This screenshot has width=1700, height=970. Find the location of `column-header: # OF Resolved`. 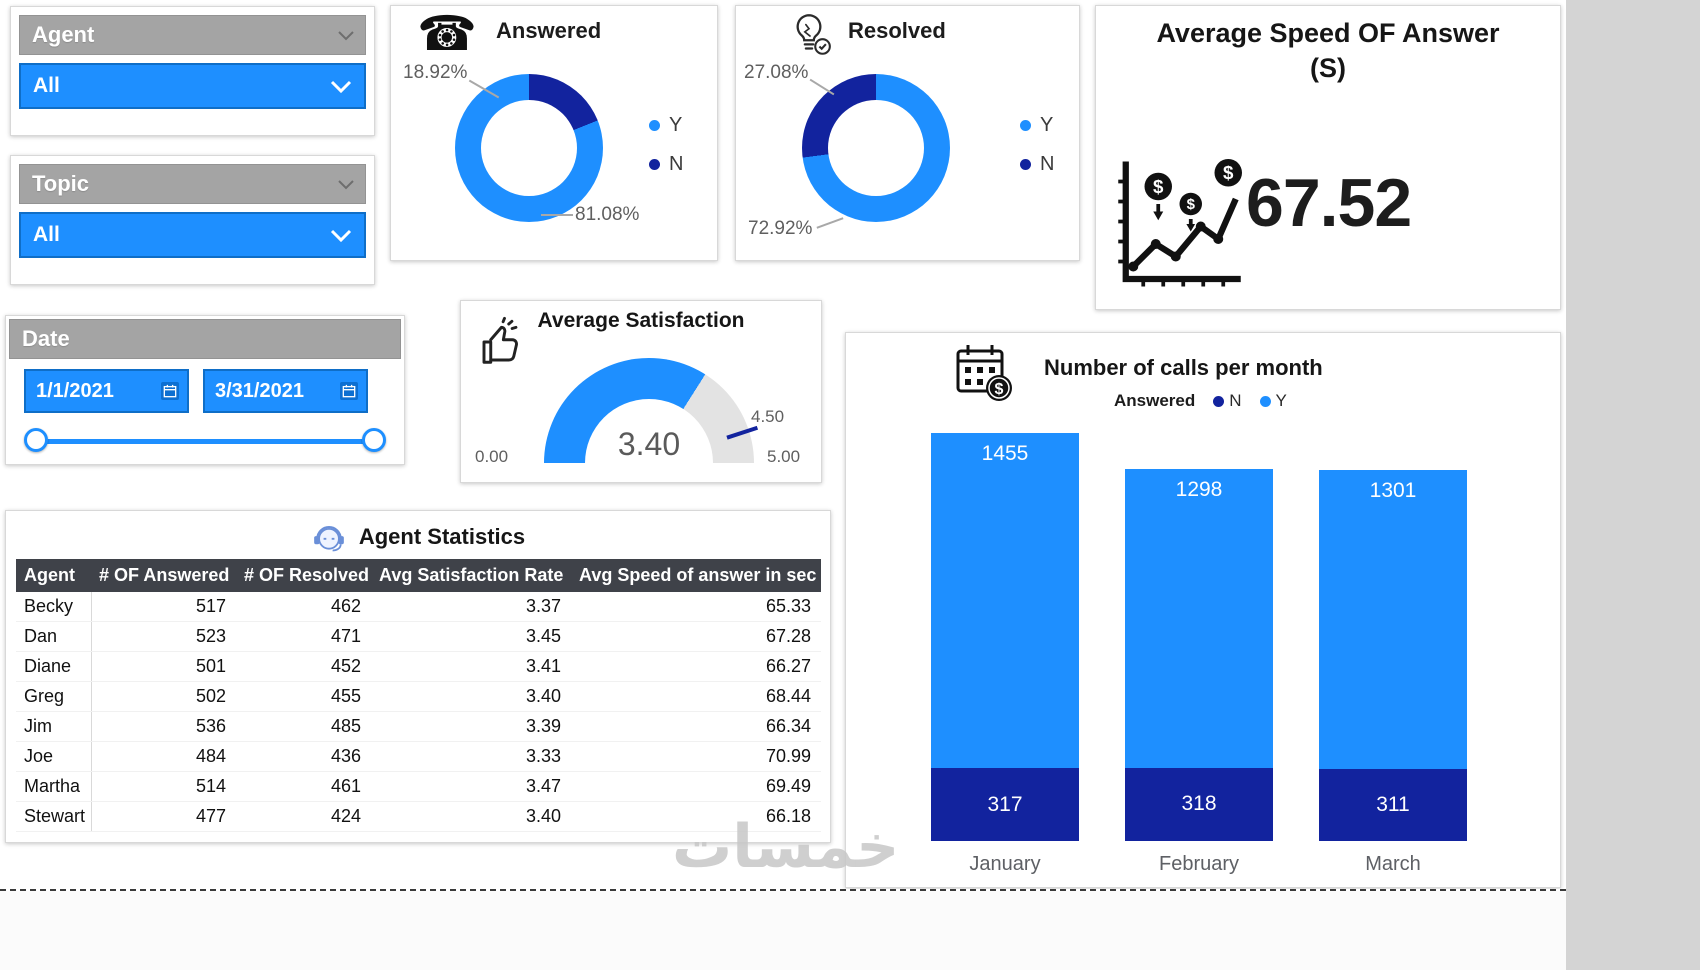

column-header: # OF Resolved is located at coordinates (303, 575).